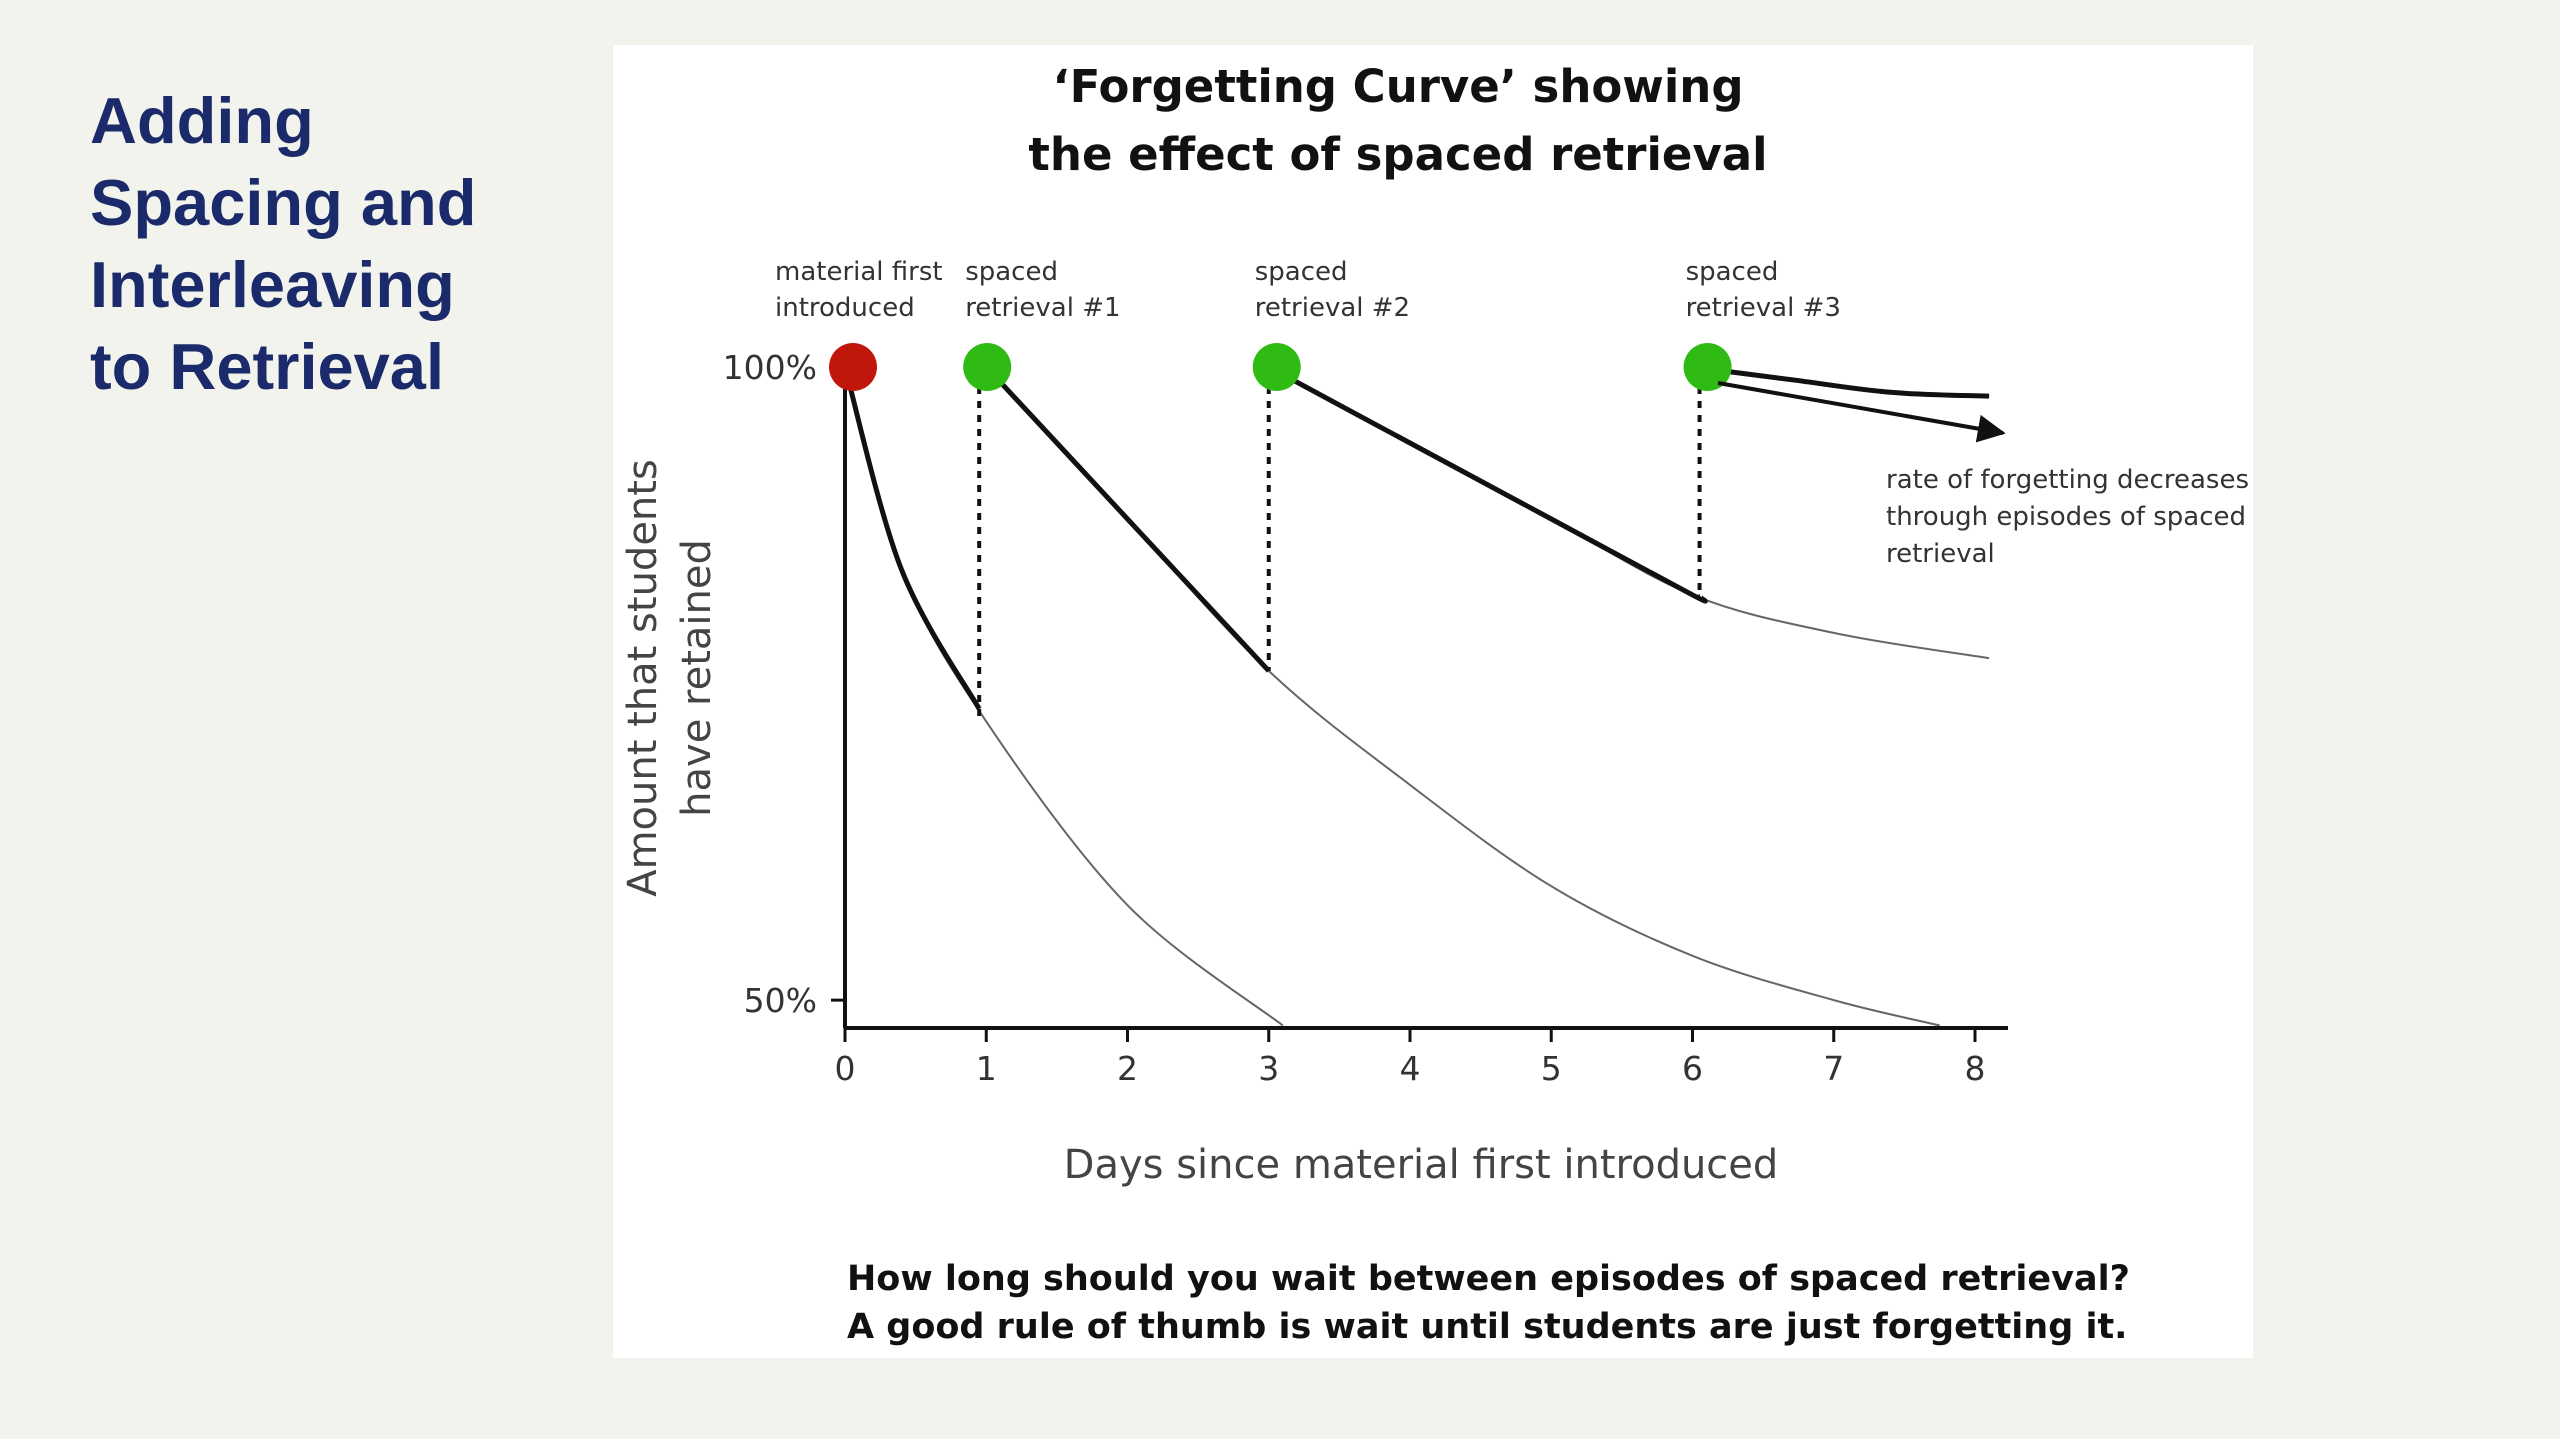 This screenshot has width=2560, height=1439. Describe the element at coordinates (845, 1068) in the screenshot. I see `x-tick-label: 0` at that location.